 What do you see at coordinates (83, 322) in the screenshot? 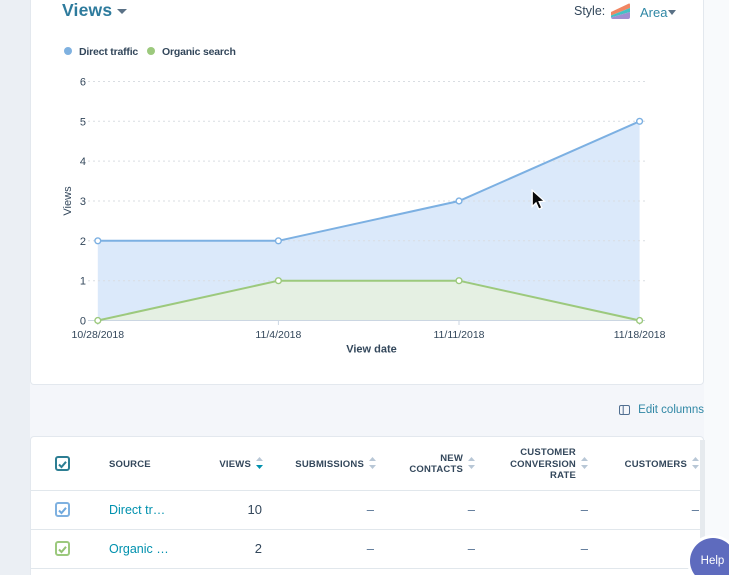
I see `svg-text: 0` at bounding box center [83, 322].